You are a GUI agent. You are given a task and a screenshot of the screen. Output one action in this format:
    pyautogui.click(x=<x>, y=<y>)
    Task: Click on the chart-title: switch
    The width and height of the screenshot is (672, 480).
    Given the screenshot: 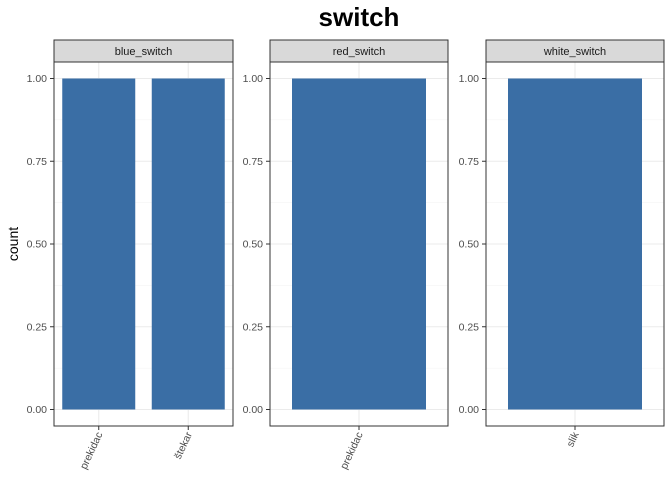 What is the action you would take?
    pyautogui.click(x=359, y=17)
    